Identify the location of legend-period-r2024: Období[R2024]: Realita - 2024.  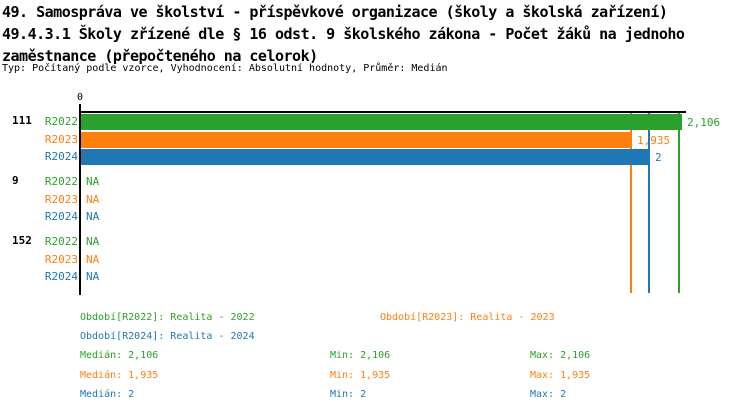
(167, 336).